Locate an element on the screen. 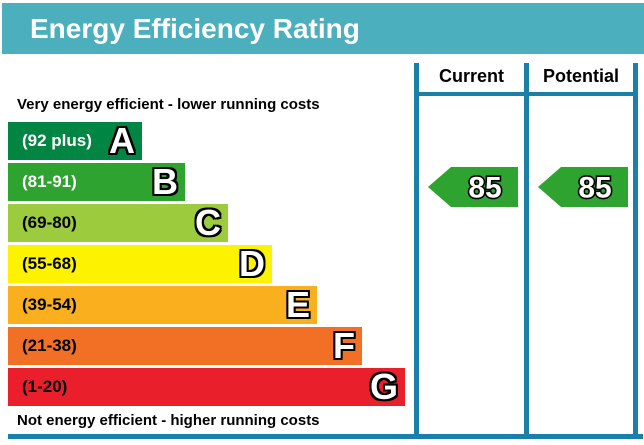  band-range-label: (21-38) is located at coordinates (49, 345).